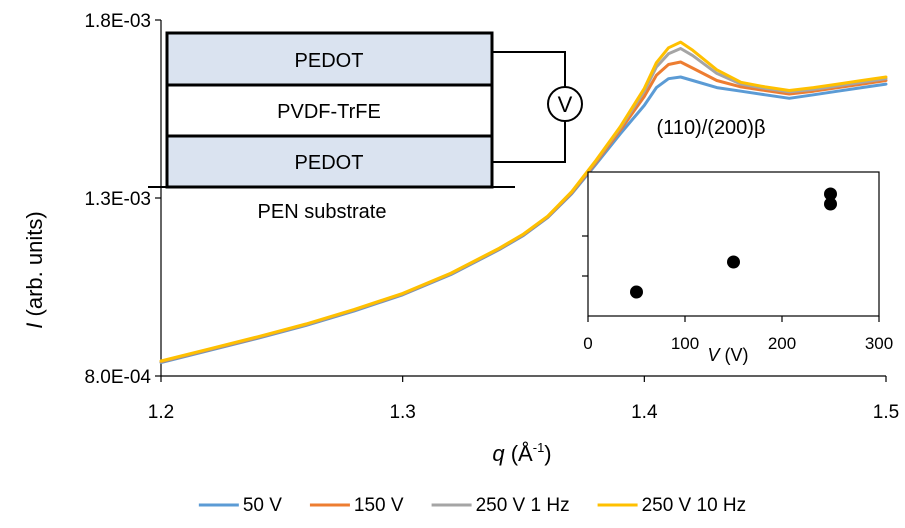 Image resolution: width=905 pixels, height=528 pixels. I want to click on x-axis-label-rest: (Å, so click(519, 453).